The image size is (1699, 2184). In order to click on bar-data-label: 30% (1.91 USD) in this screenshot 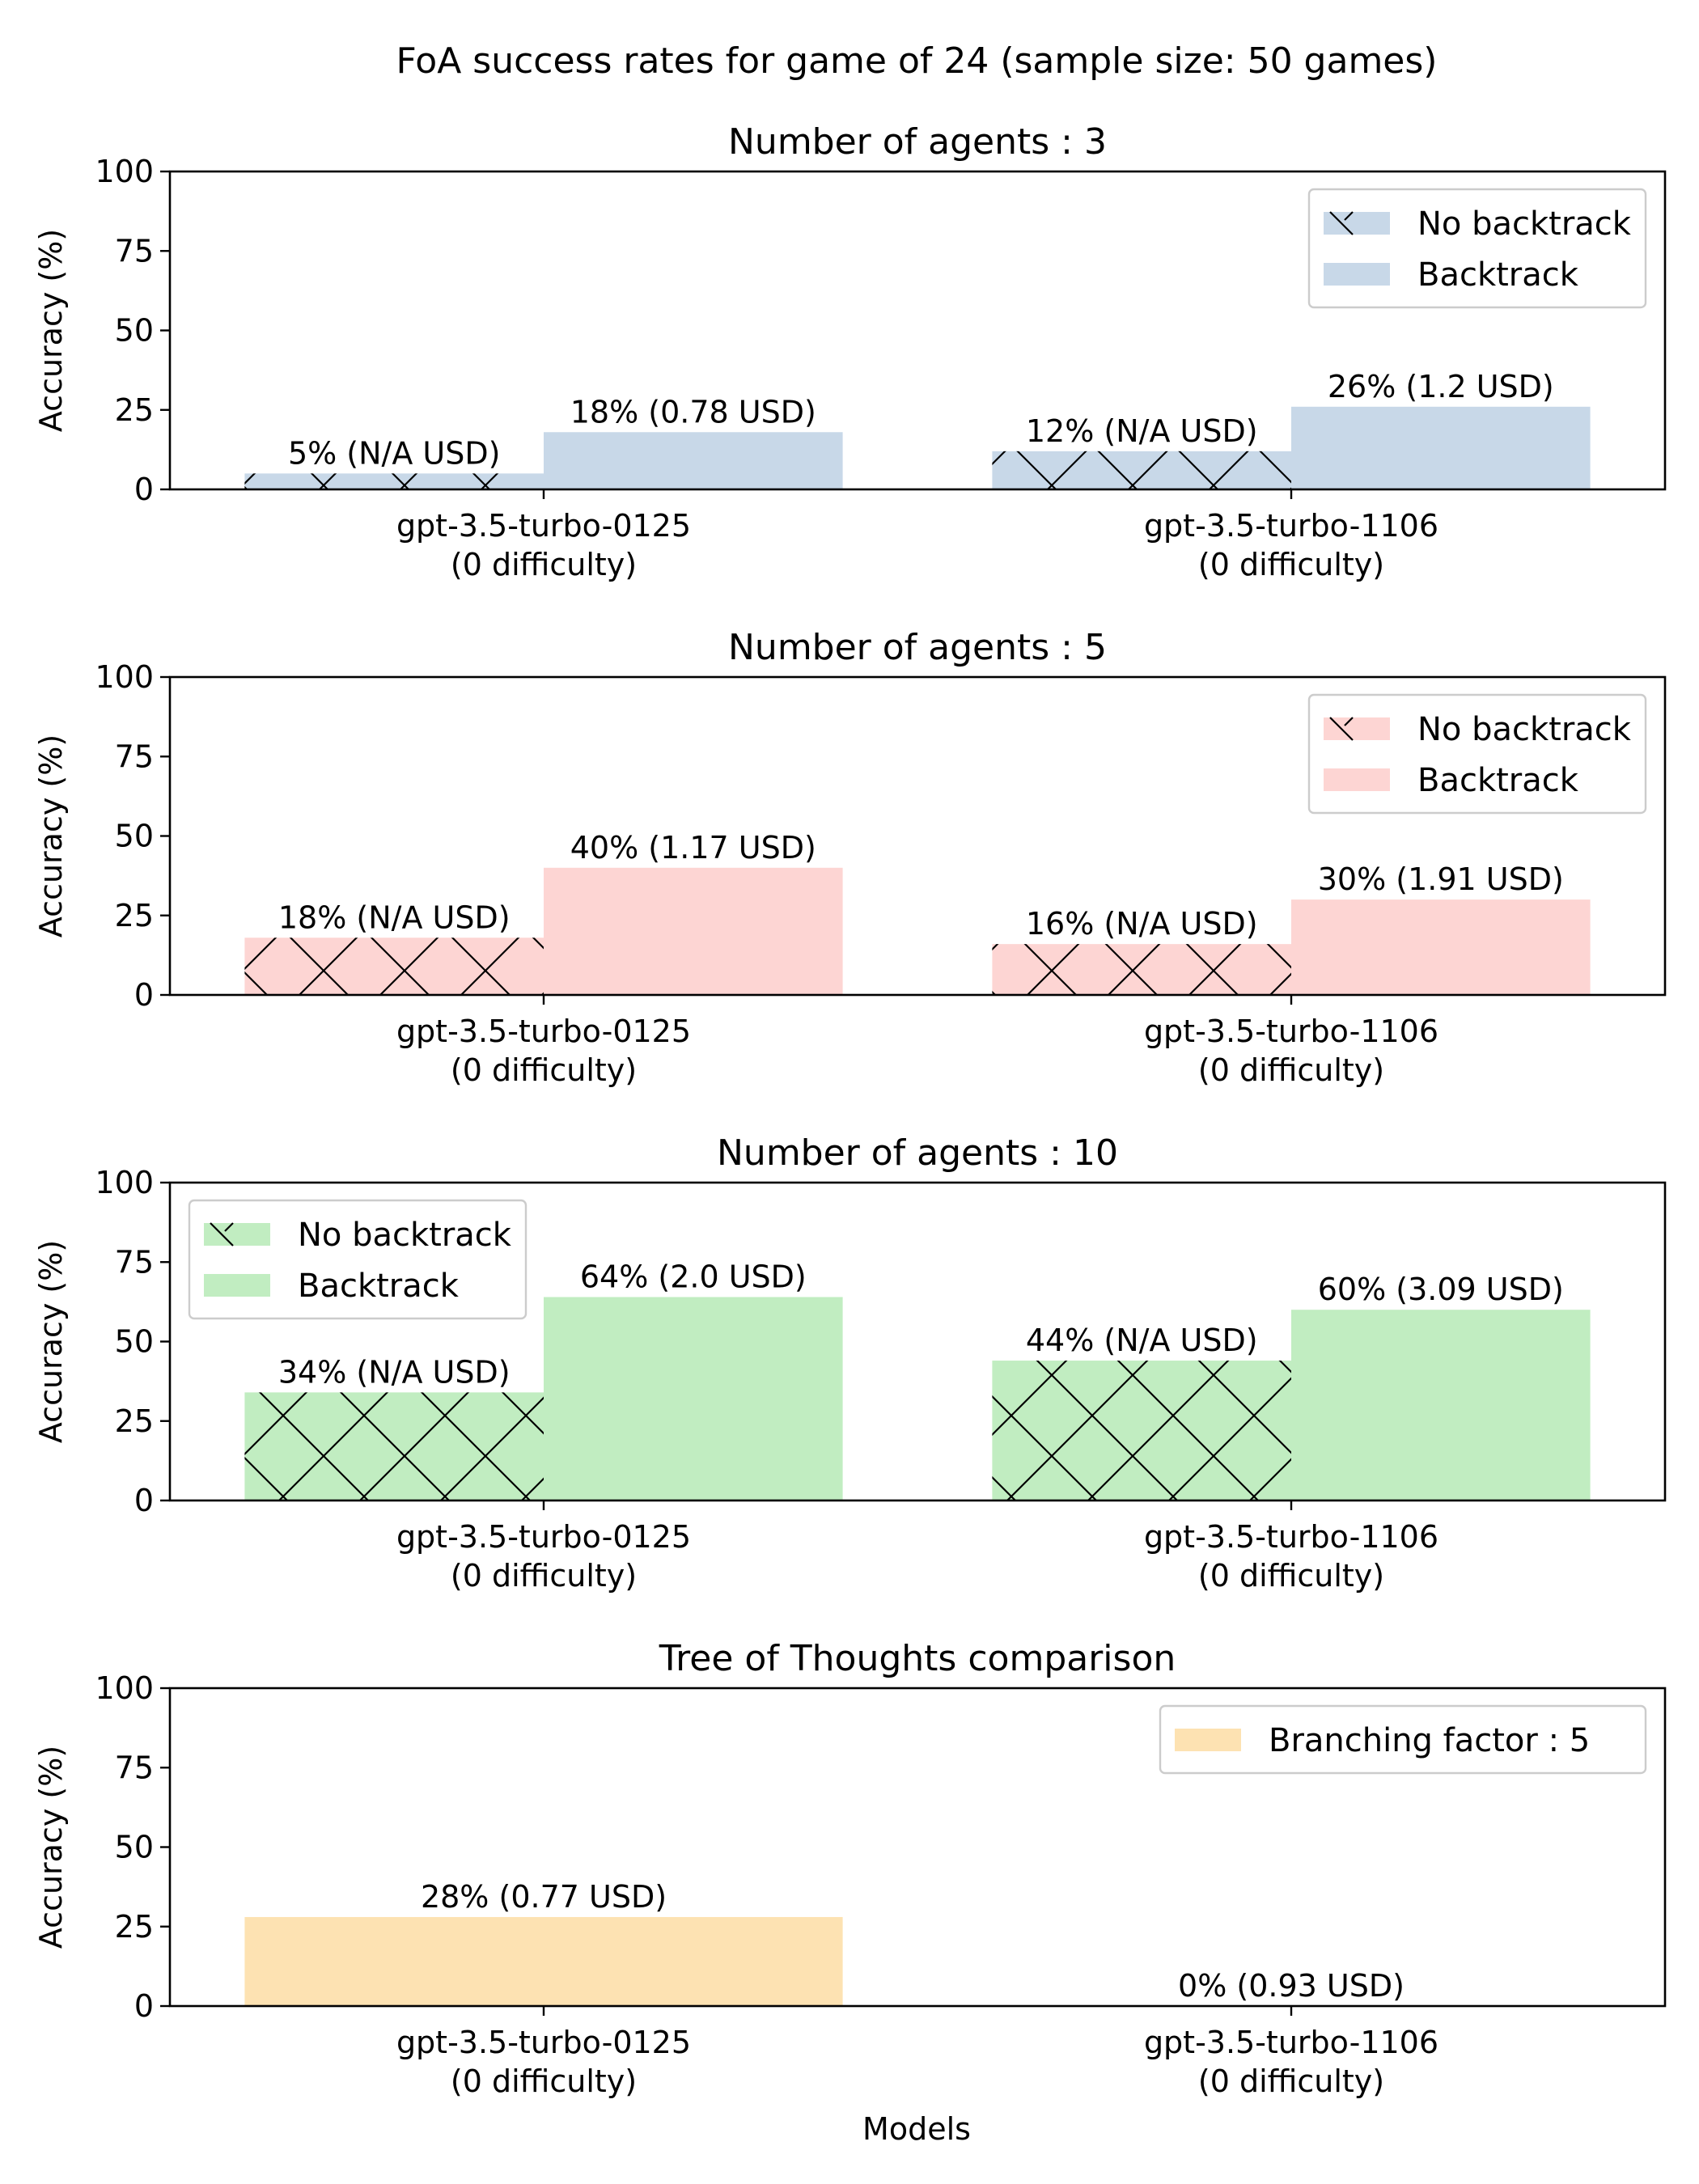, I will do `click(1441, 879)`.